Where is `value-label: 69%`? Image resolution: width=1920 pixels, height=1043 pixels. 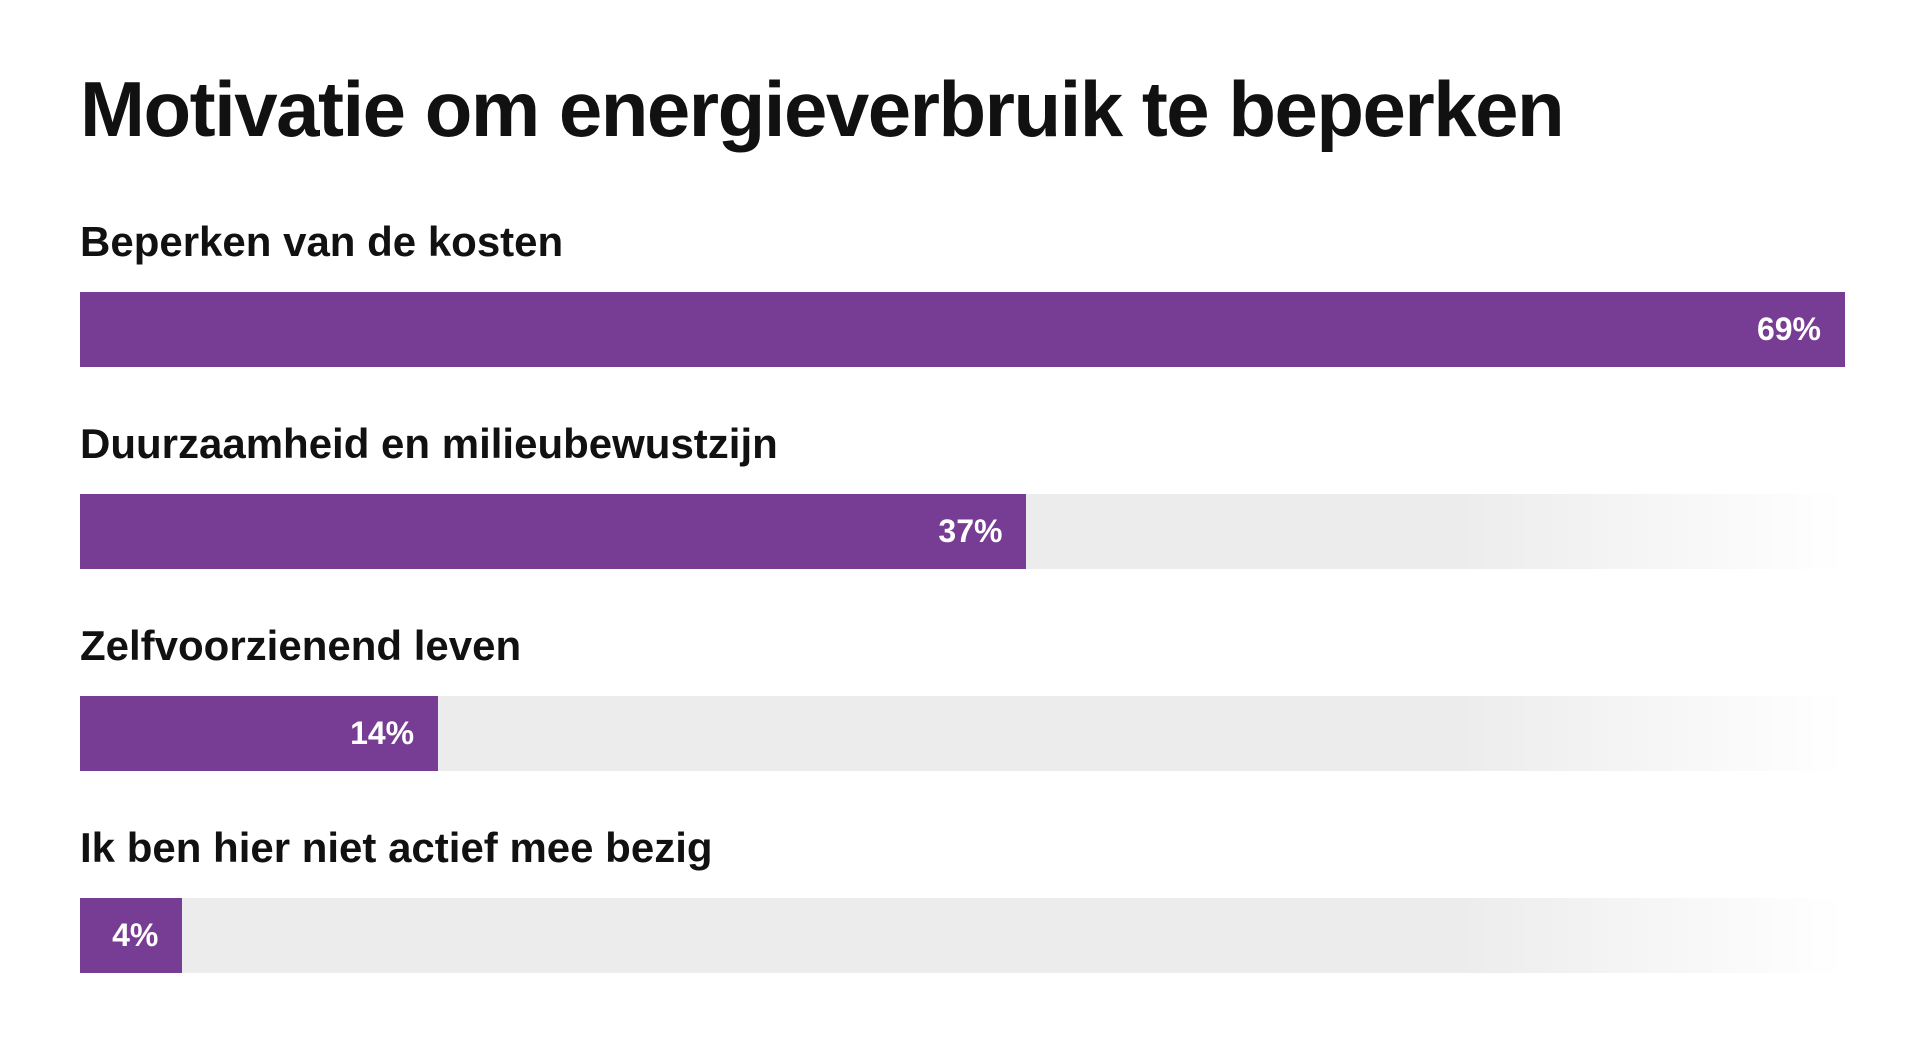
value-label: 69% is located at coordinates (1788, 329).